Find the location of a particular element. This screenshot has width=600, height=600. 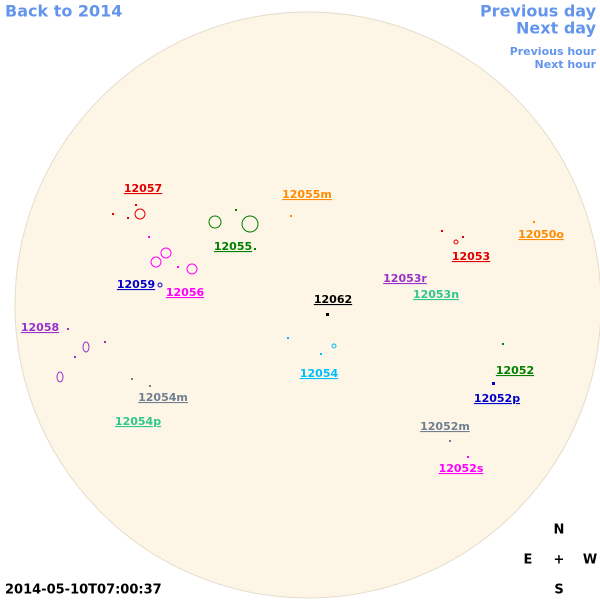

region-label: 12053r is located at coordinates (405, 278).